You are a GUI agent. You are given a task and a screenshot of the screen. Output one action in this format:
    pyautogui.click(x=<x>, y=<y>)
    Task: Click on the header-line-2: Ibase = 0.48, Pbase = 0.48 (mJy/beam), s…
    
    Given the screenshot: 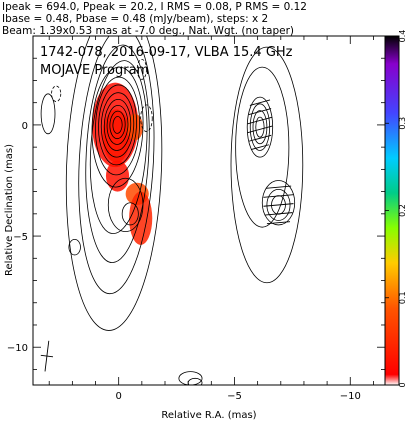 What is the action you would take?
    pyautogui.click(x=135, y=19)
    